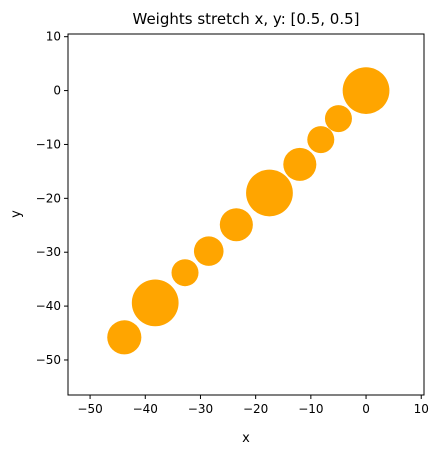 Image resolution: width=441 pixels, height=455 pixels. Describe the element at coordinates (48, 198) in the screenshot. I see `y-tick-label: −20` at that location.